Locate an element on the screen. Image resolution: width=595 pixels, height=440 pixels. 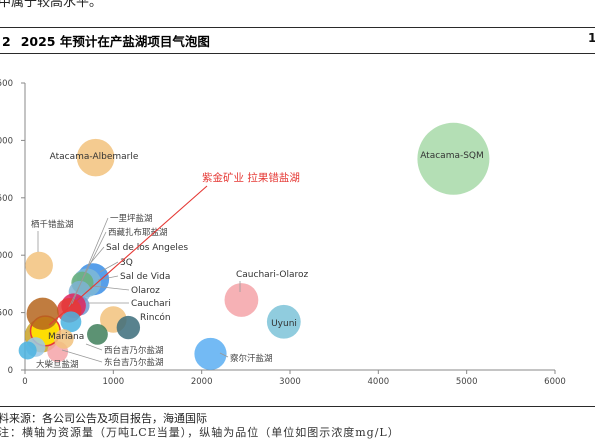
bubble-label: Cauchari is located at coordinates (151, 304).